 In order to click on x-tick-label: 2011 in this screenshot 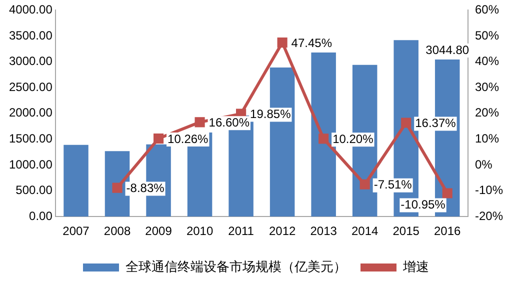, I will do `click(241, 231)`.